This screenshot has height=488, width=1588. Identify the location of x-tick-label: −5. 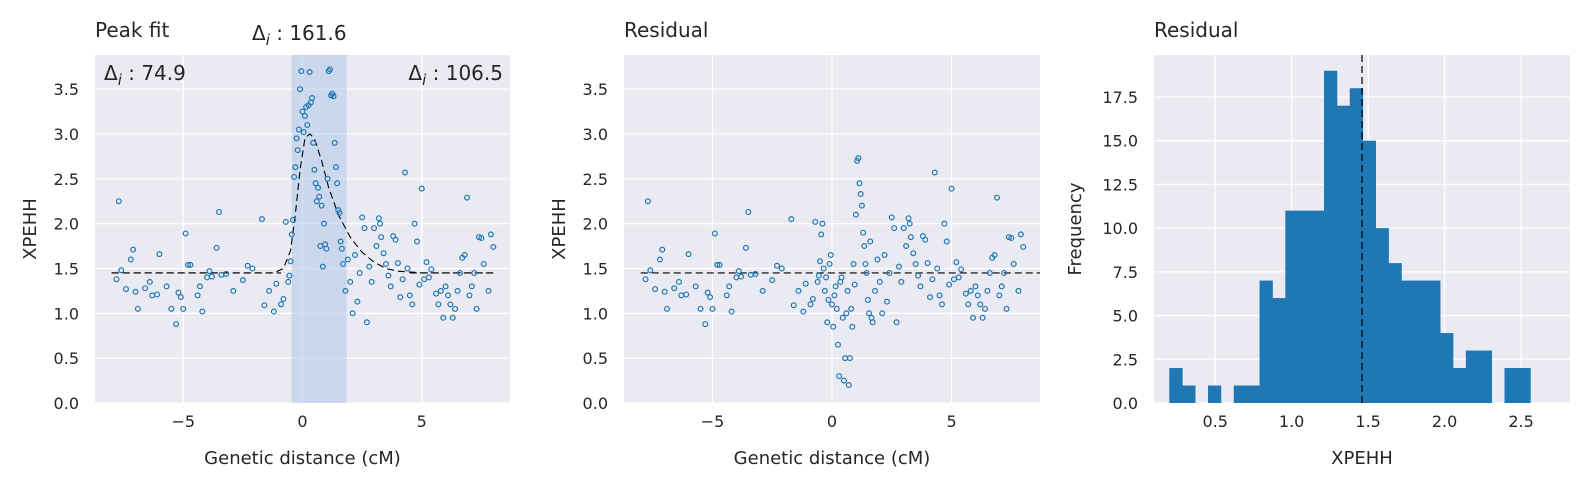
(183, 421).